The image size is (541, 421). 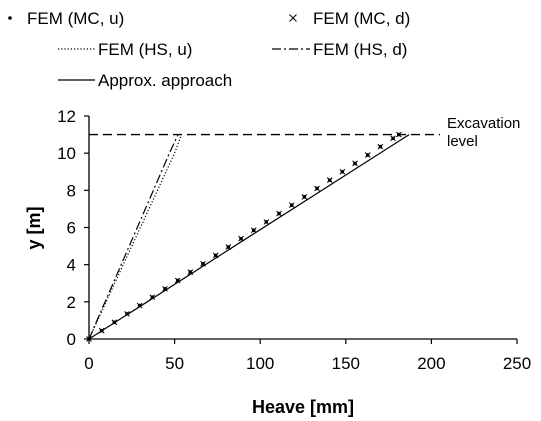 What do you see at coordinates (346, 363) in the screenshot?
I see `x-tick-label: 150` at bounding box center [346, 363].